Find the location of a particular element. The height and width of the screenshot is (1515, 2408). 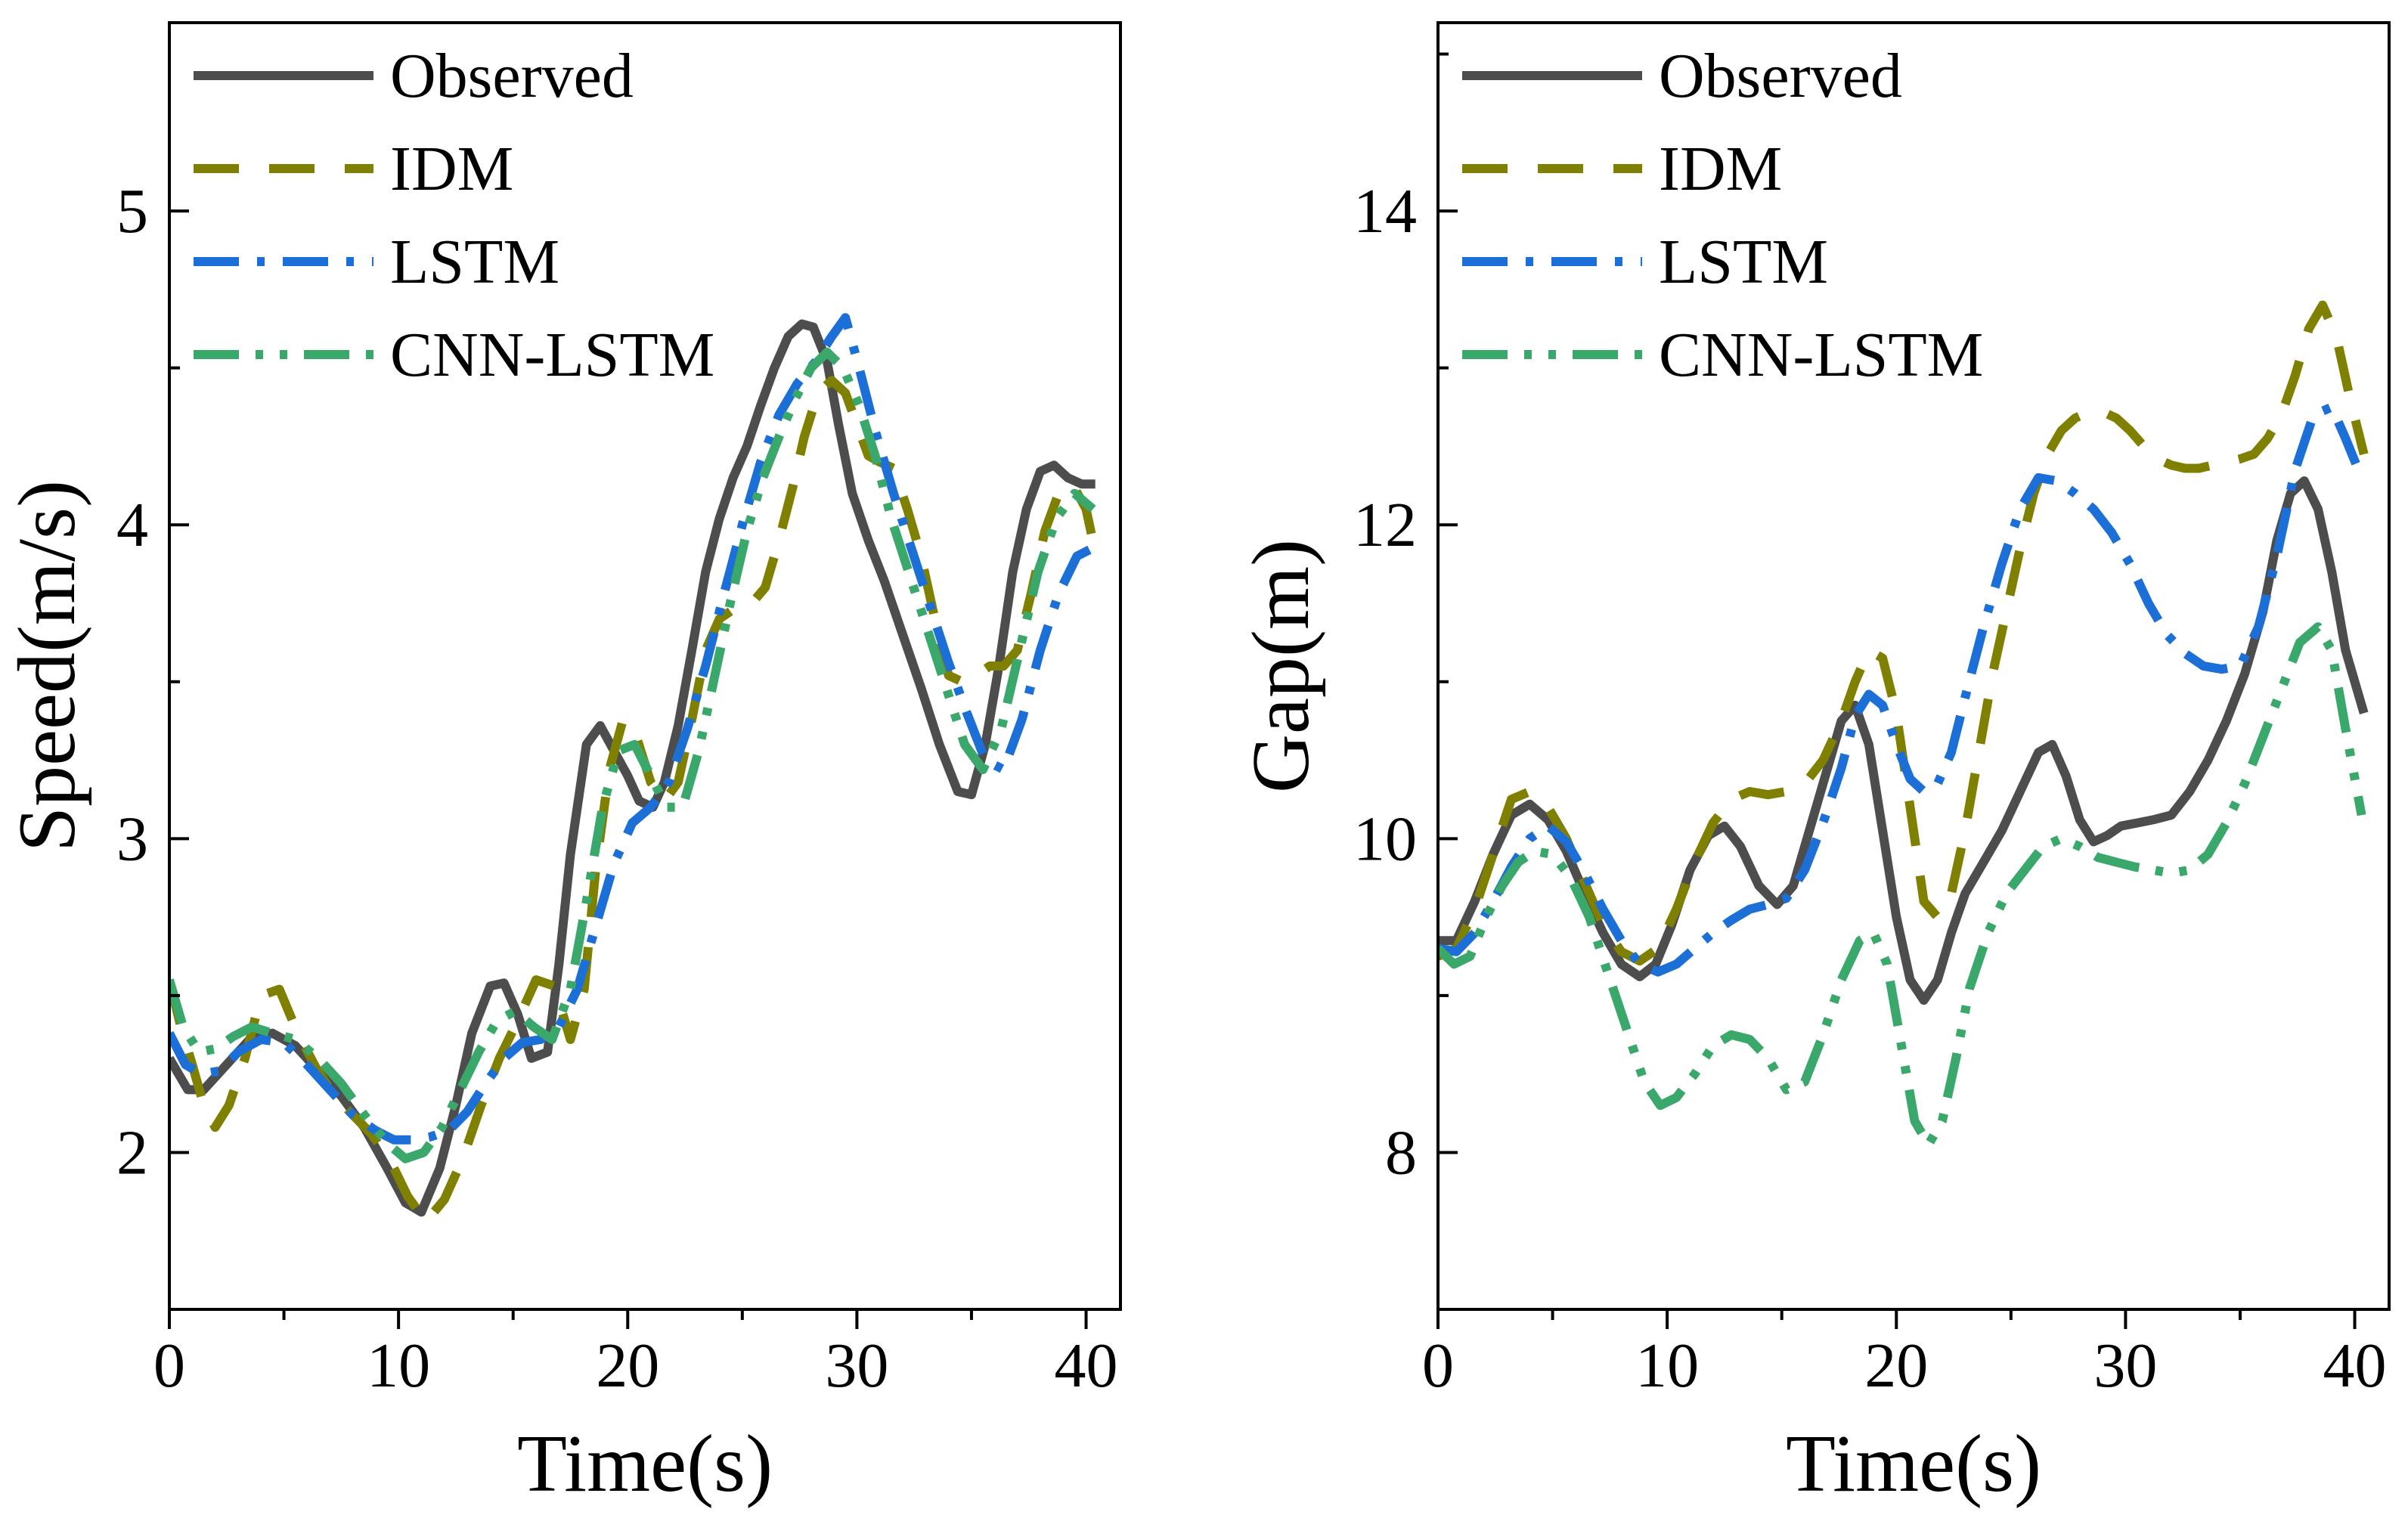

gap-legend-label: Observed is located at coordinates (1780, 76).